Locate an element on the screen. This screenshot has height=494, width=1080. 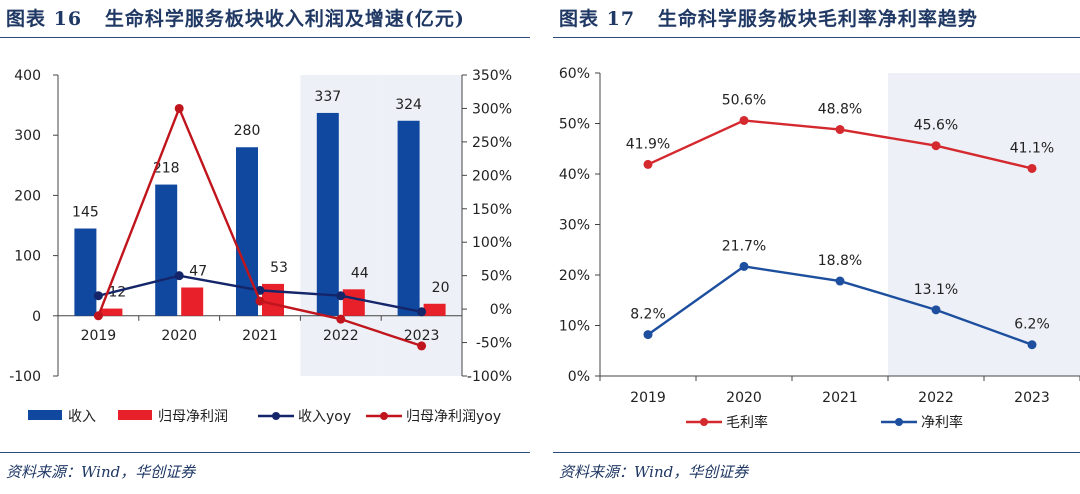
gross-margin-point-2021 is located at coordinates (840, 130).